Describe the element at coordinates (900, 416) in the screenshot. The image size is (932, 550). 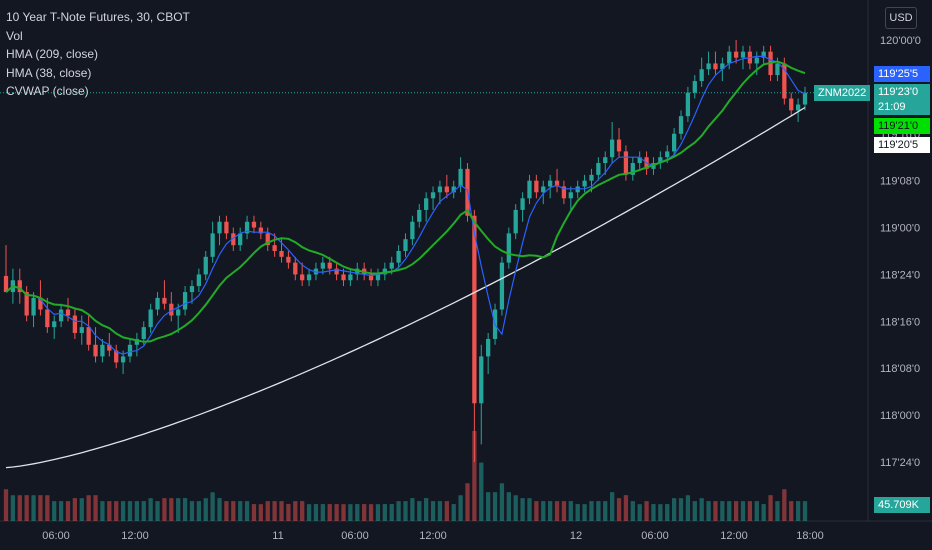
I see `price-tick-label: 118'00'0` at that location.